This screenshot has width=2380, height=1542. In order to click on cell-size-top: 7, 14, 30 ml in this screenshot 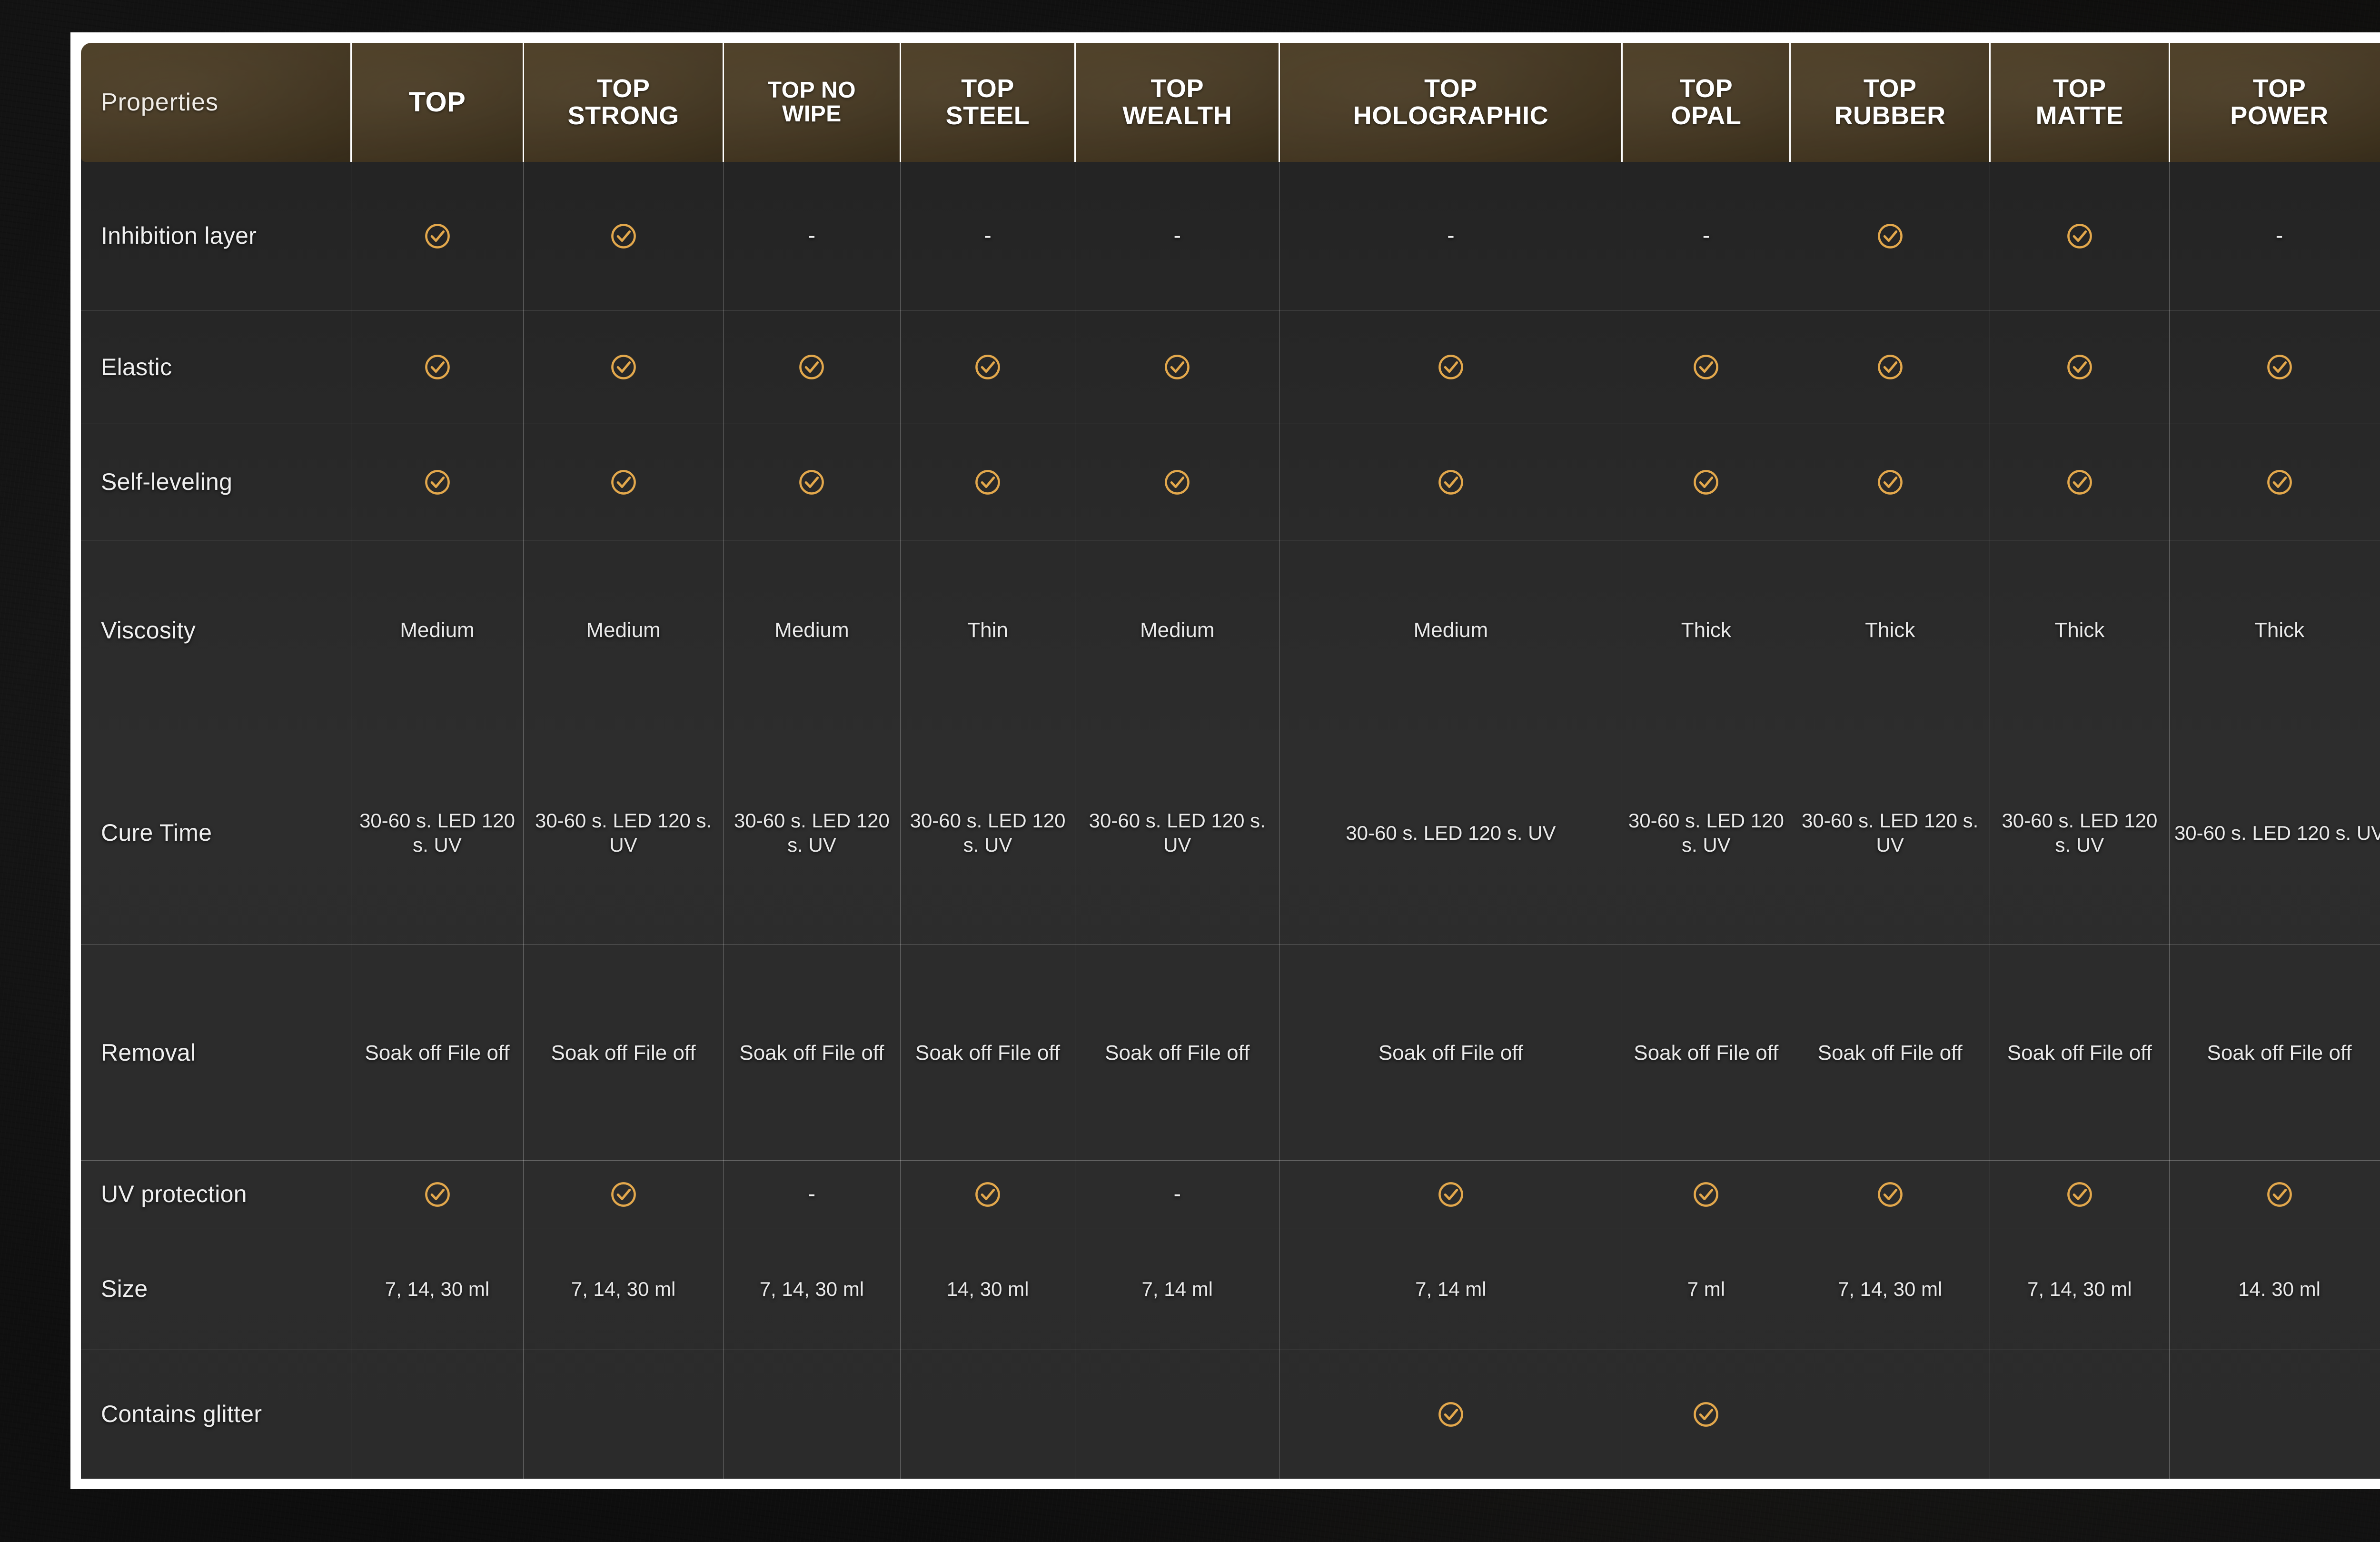, I will do `click(437, 1288)`.